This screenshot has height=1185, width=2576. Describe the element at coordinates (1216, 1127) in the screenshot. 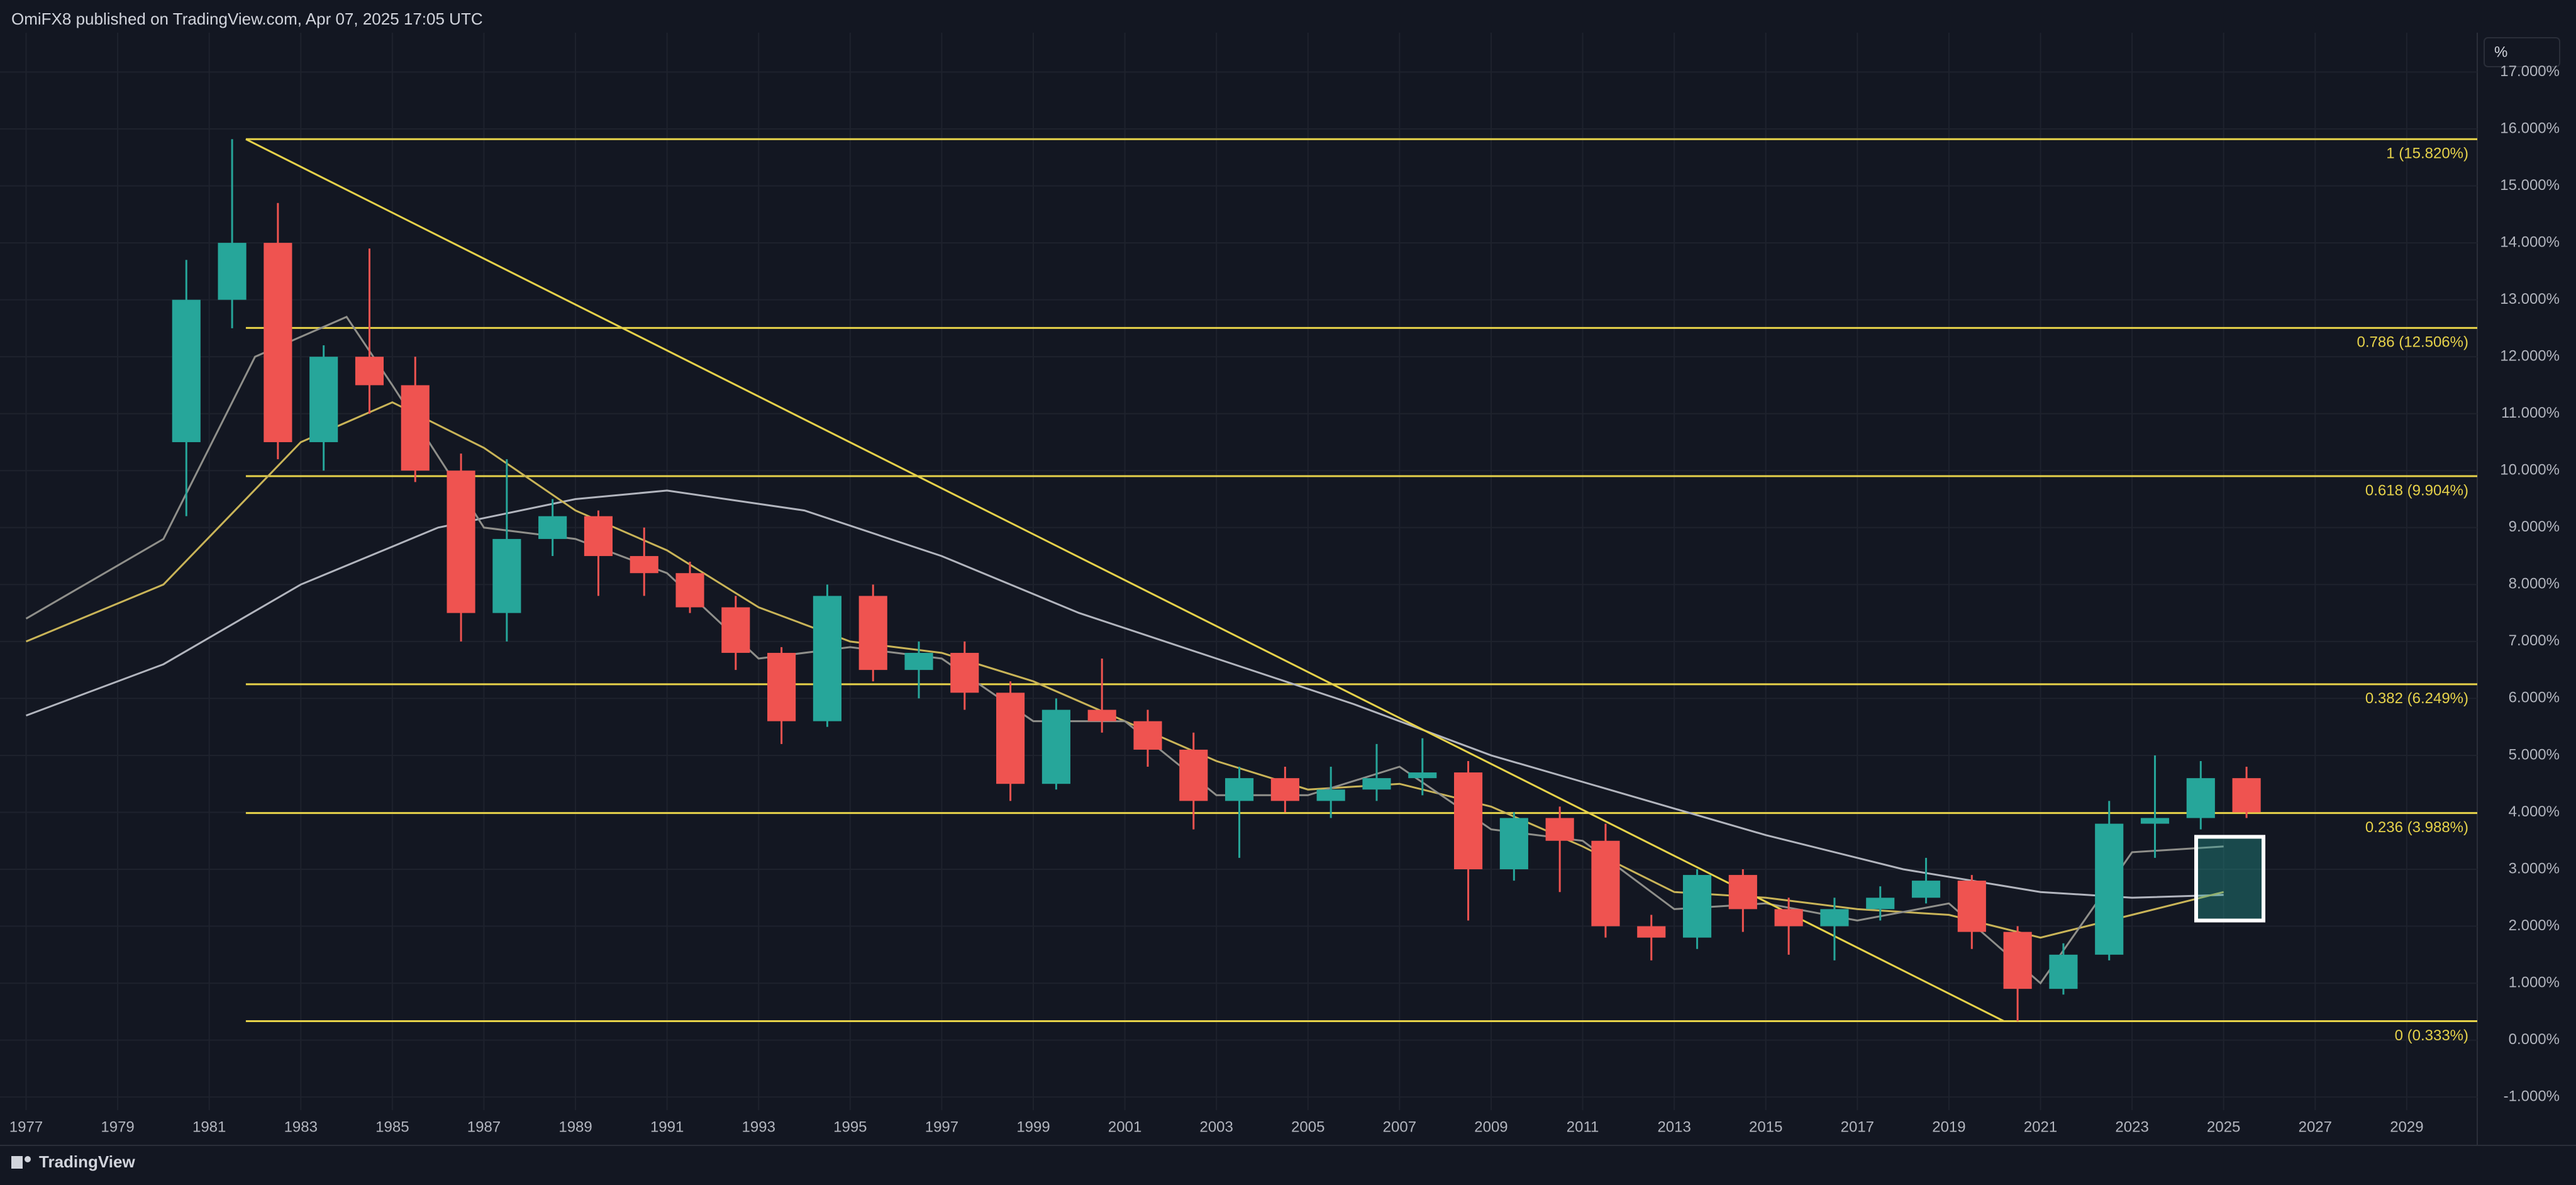

I see `x-tick-label: 2003` at that location.